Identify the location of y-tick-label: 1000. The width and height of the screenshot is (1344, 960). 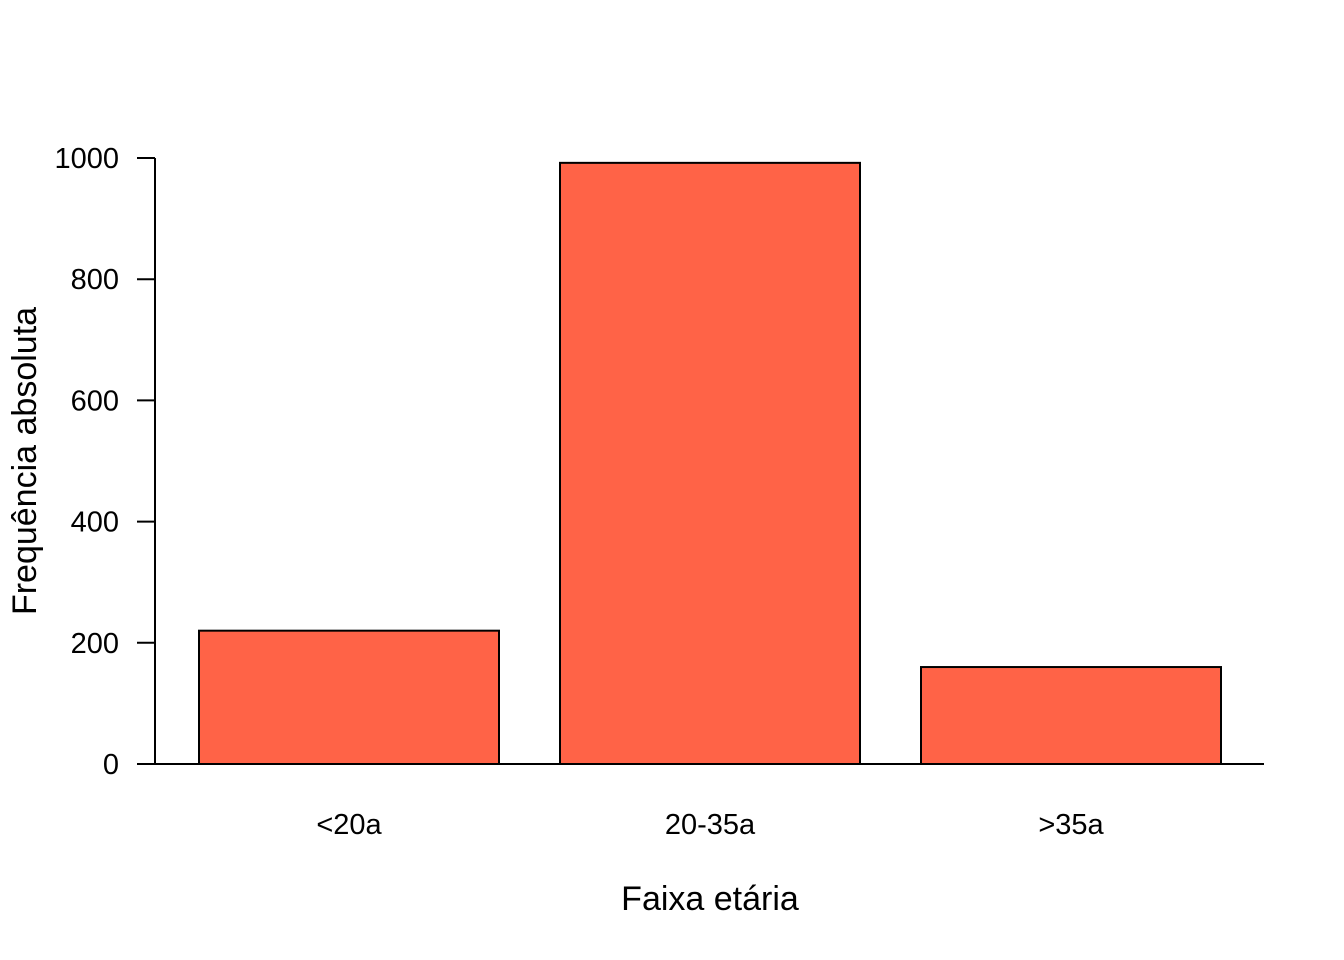
(86, 159).